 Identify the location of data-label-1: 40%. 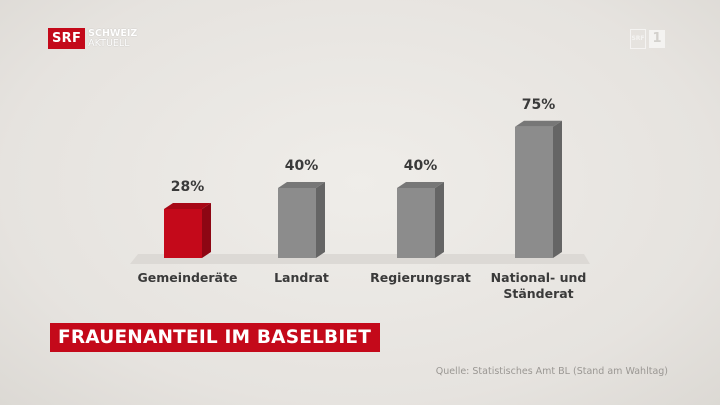
(302, 166).